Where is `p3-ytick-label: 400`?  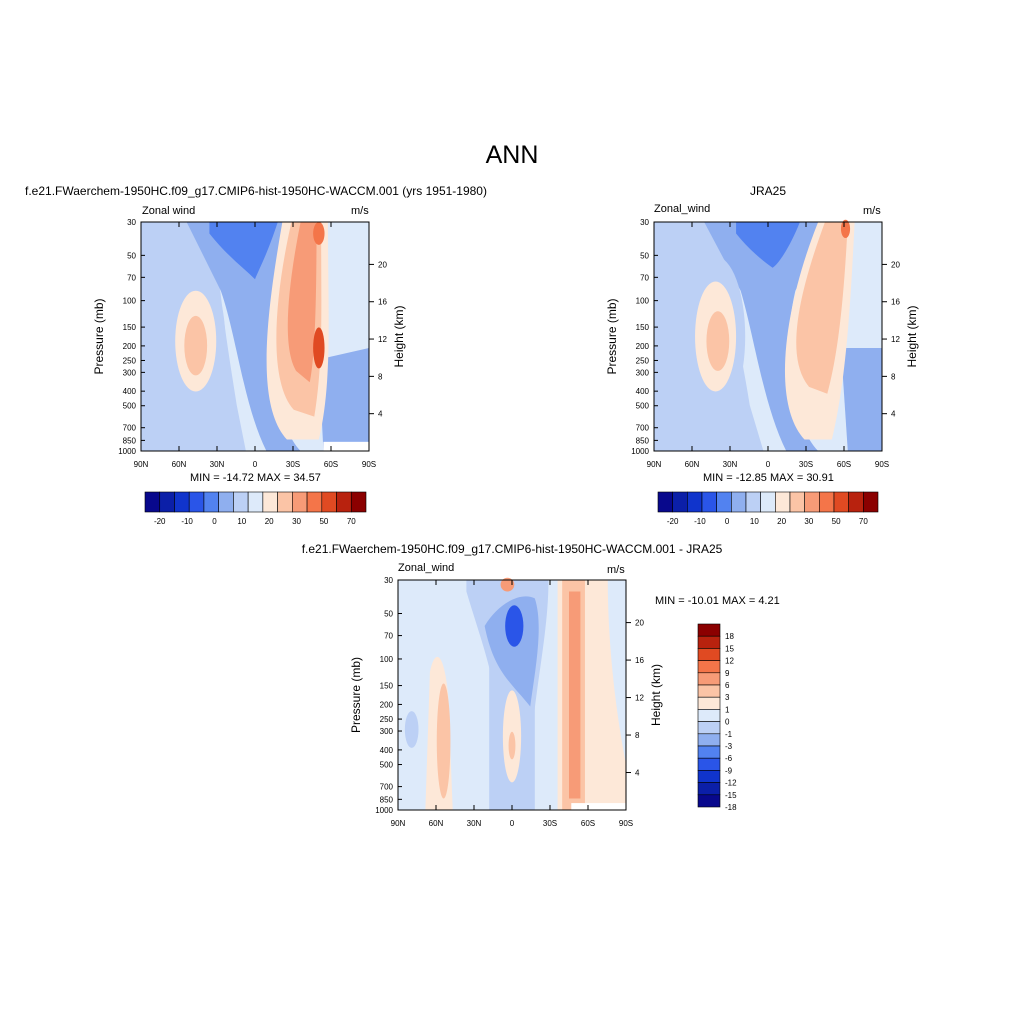 p3-ytick-label: 400 is located at coordinates (387, 750).